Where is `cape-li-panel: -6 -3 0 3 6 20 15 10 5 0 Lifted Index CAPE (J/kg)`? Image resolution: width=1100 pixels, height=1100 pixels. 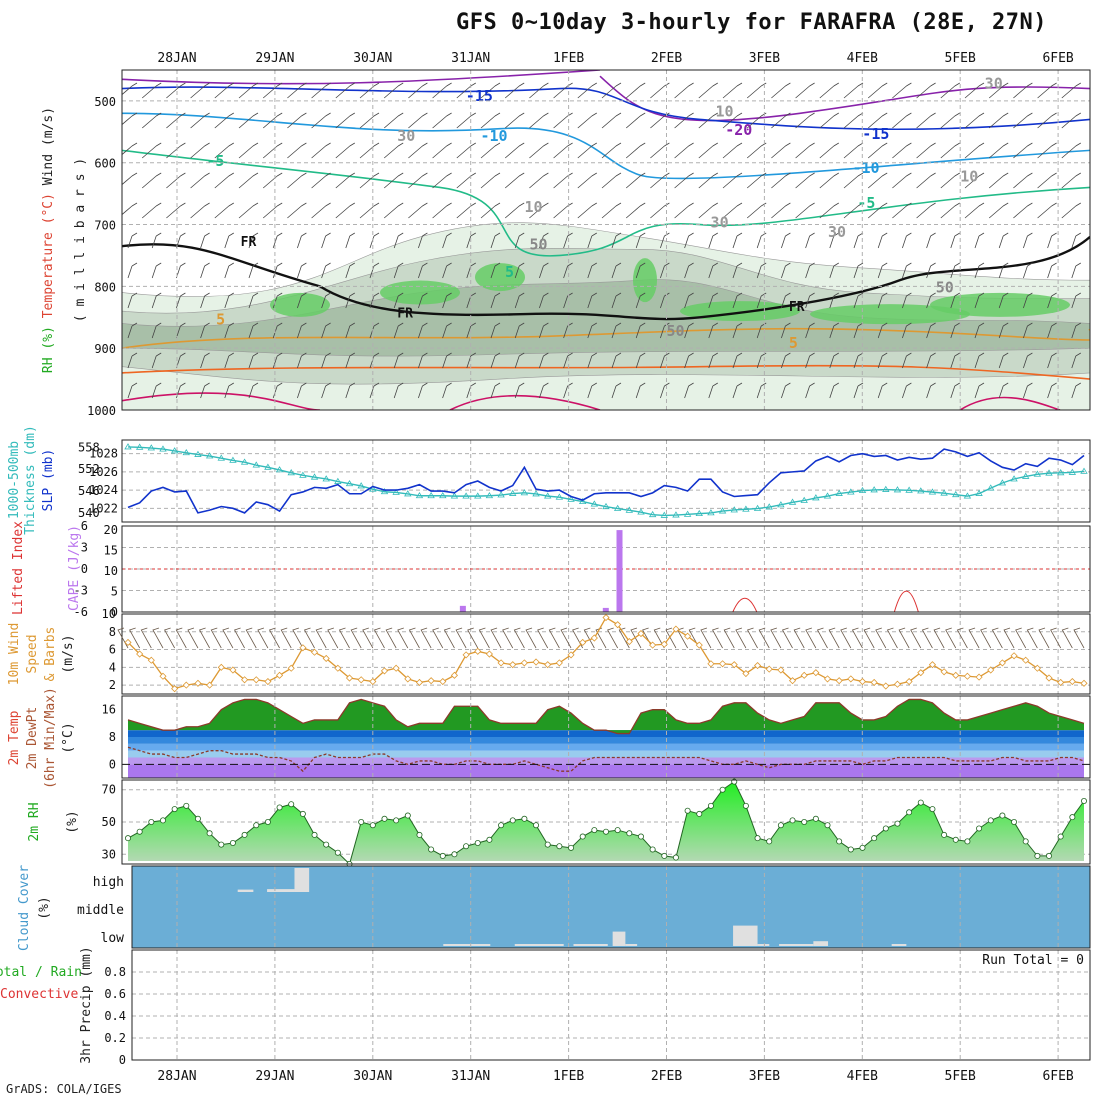 cape-li-panel: -6 -3 0 3 6 20 15 10 5 0 Lifted Index CAPE (J/kg) is located at coordinates (551, 569).